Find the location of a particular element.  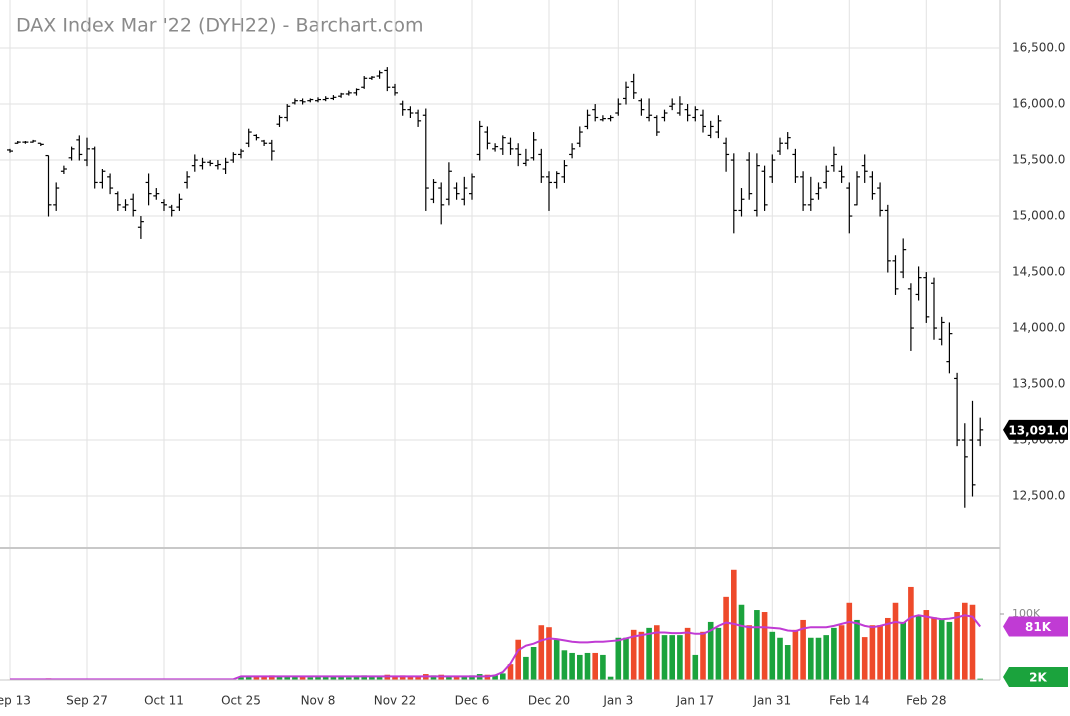

y-tick-label: 14,000.0 is located at coordinates (1038, 328).